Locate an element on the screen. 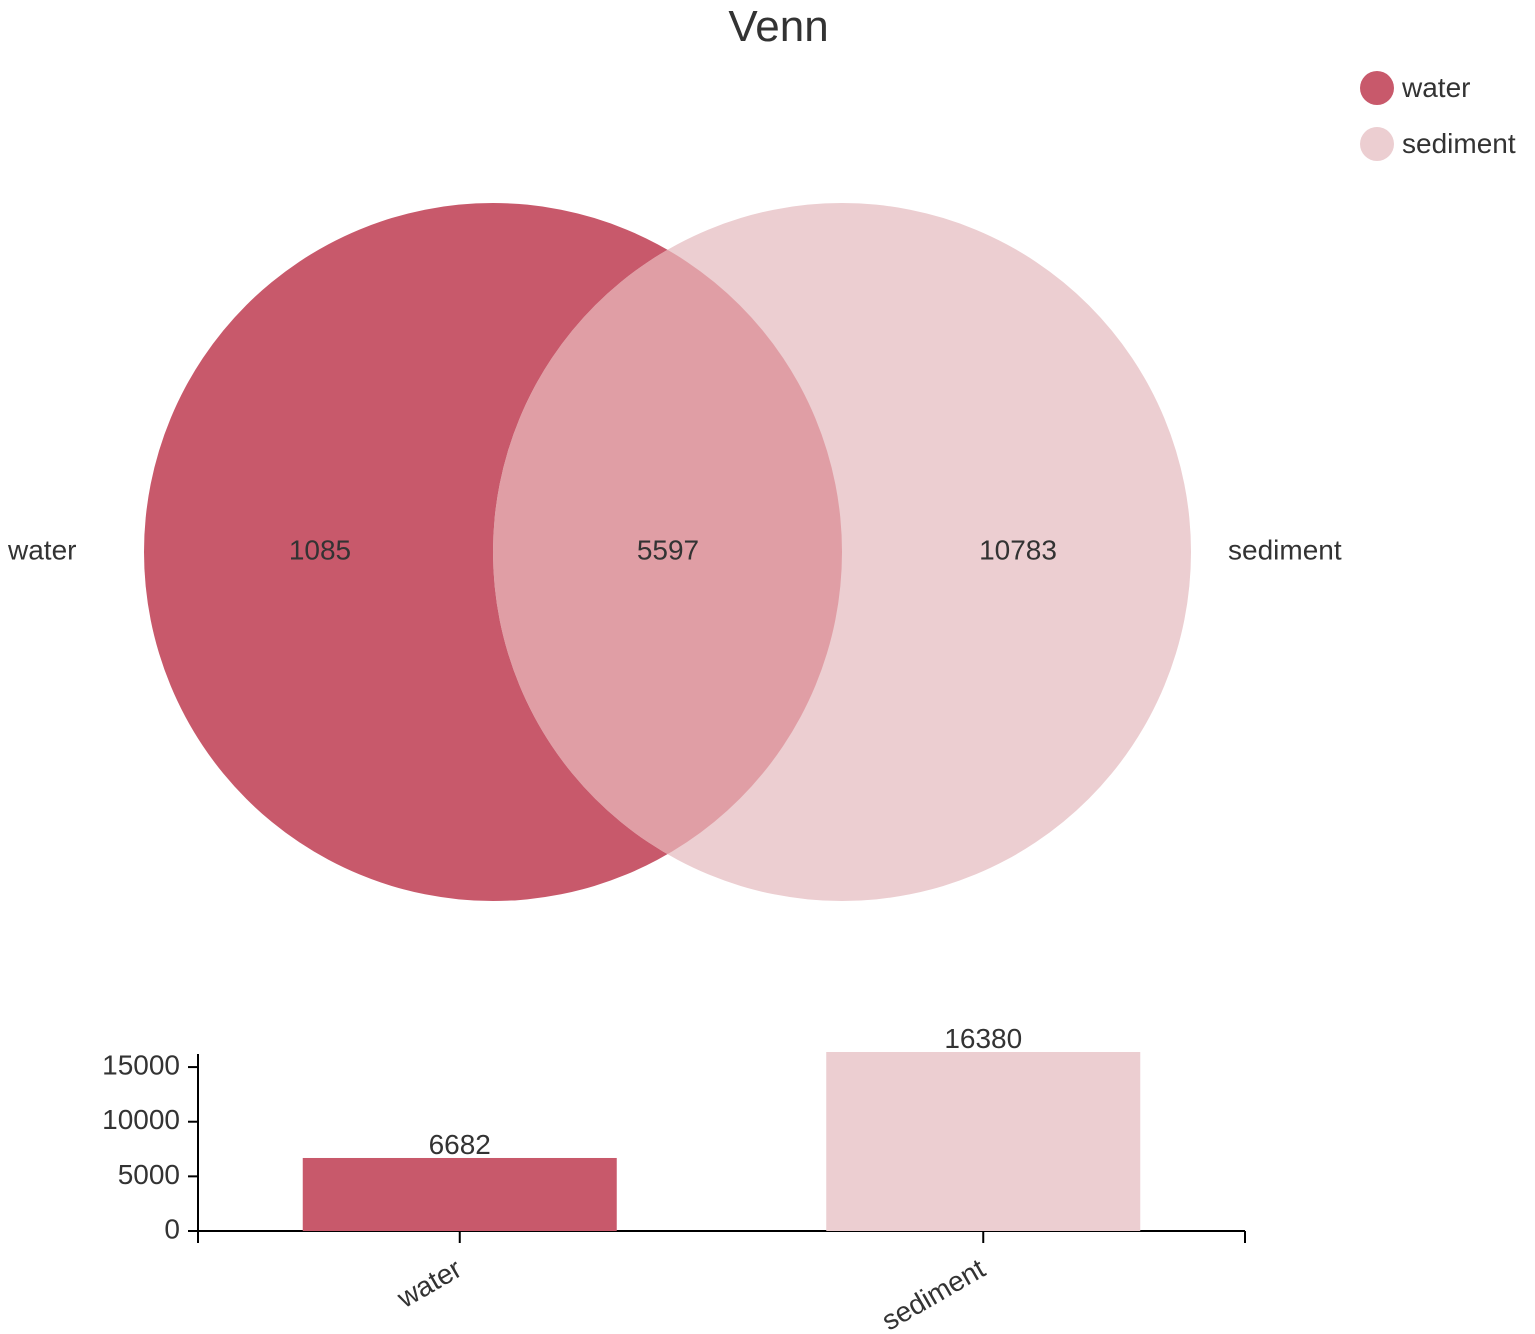 The image size is (1535, 1334). bar-sediment is located at coordinates (983, 1141).